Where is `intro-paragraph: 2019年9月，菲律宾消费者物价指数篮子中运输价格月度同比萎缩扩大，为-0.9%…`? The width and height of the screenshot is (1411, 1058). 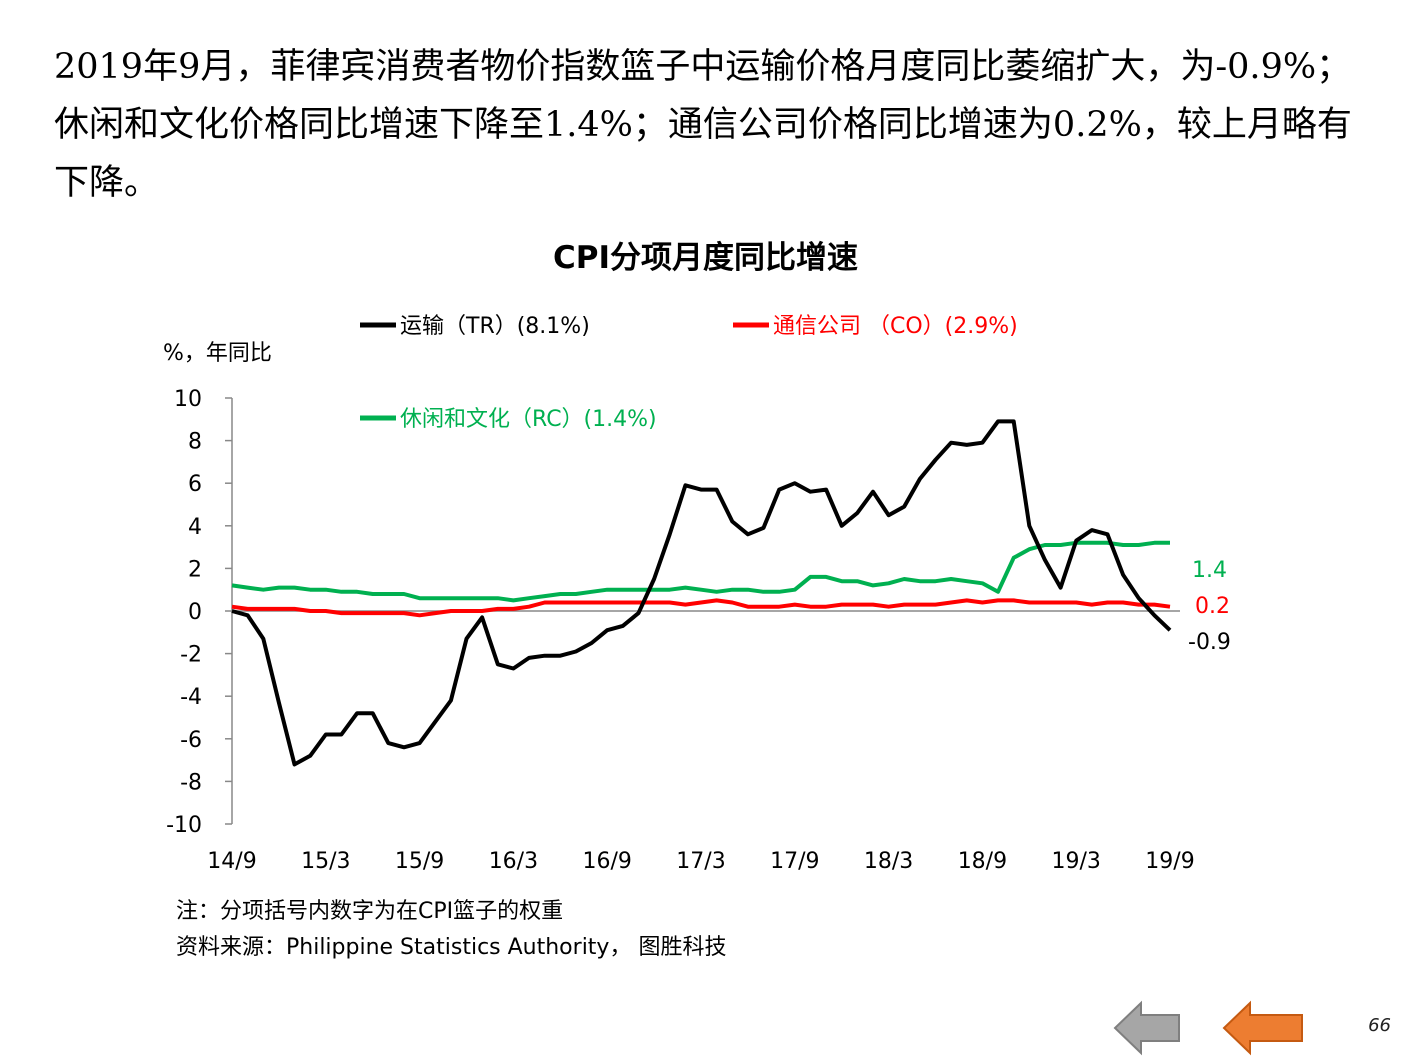 intro-paragraph: 2019年9月，菲律宾消费者物价指数篮子中运输价格月度同比萎缩扩大，为-0.9%… is located at coordinates (703, 125).